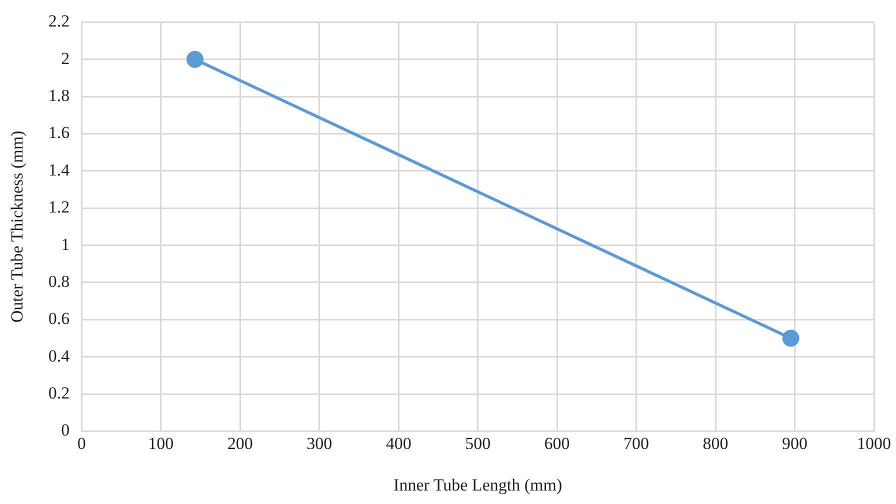 The height and width of the screenshot is (504, 896). Describe the element at coordinates (874, 443) in the screenshot. I see `x-tick-label: 1000` at that location.